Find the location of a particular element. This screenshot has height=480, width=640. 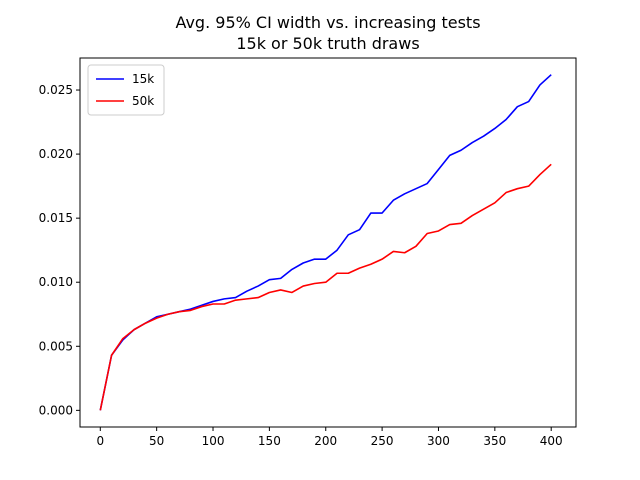

y-axis-ticks: 0.000 0.005 0.010 0.015 0.020 0.025 is located at coordinates (59, 250).